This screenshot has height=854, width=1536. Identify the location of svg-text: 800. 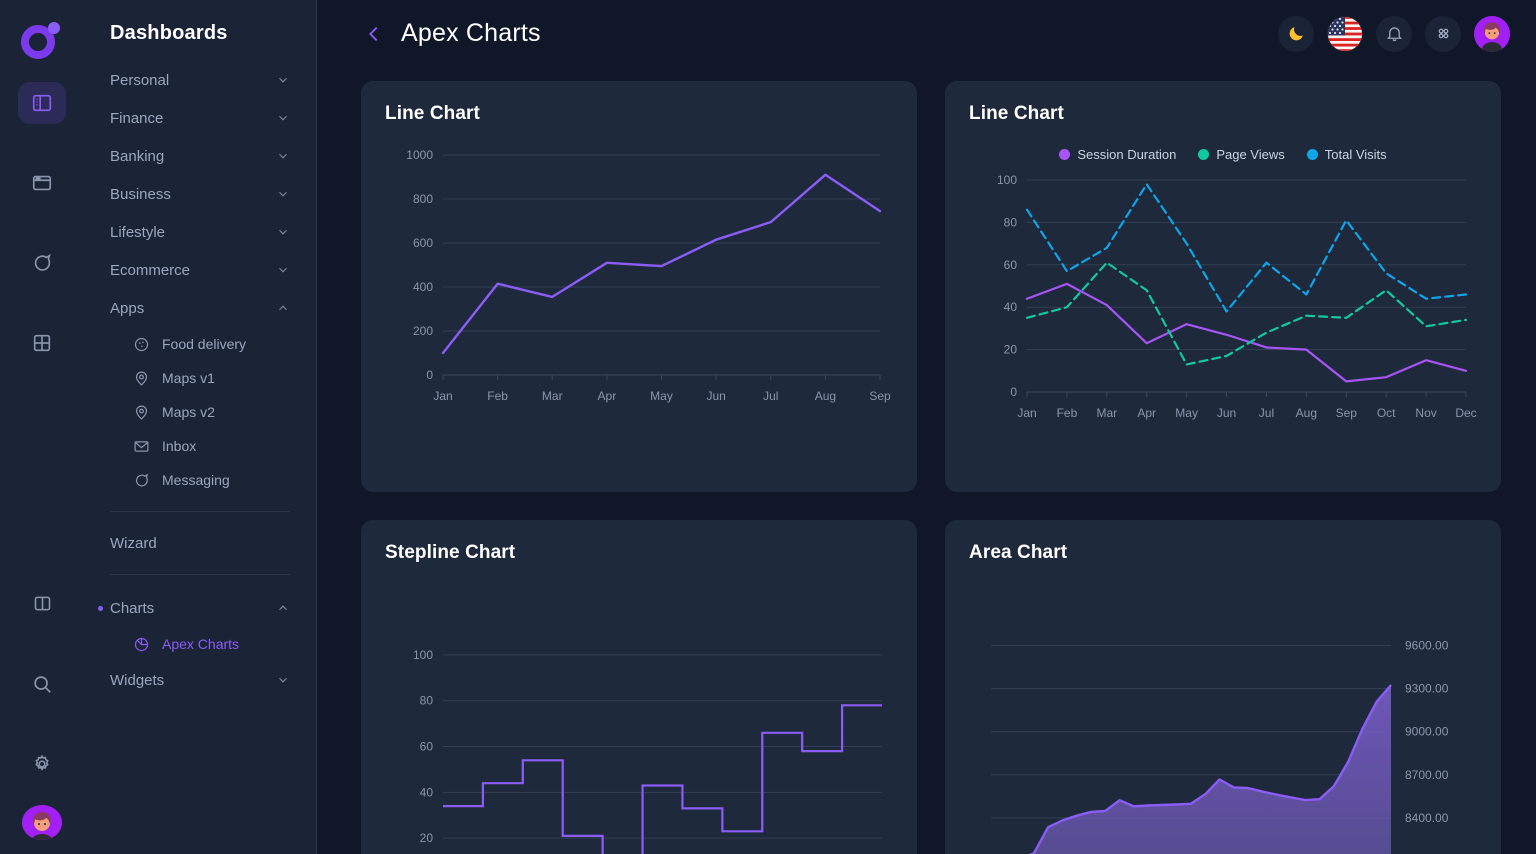
(423, 199).